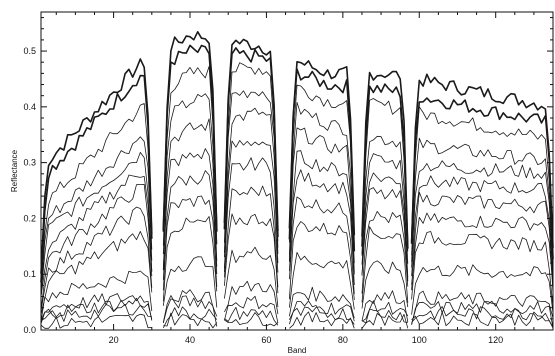  What do you see at coordinates (29, 218) in the screenshot?
I see `y-tick-label: 0.2` at bounding box center [29, 218].